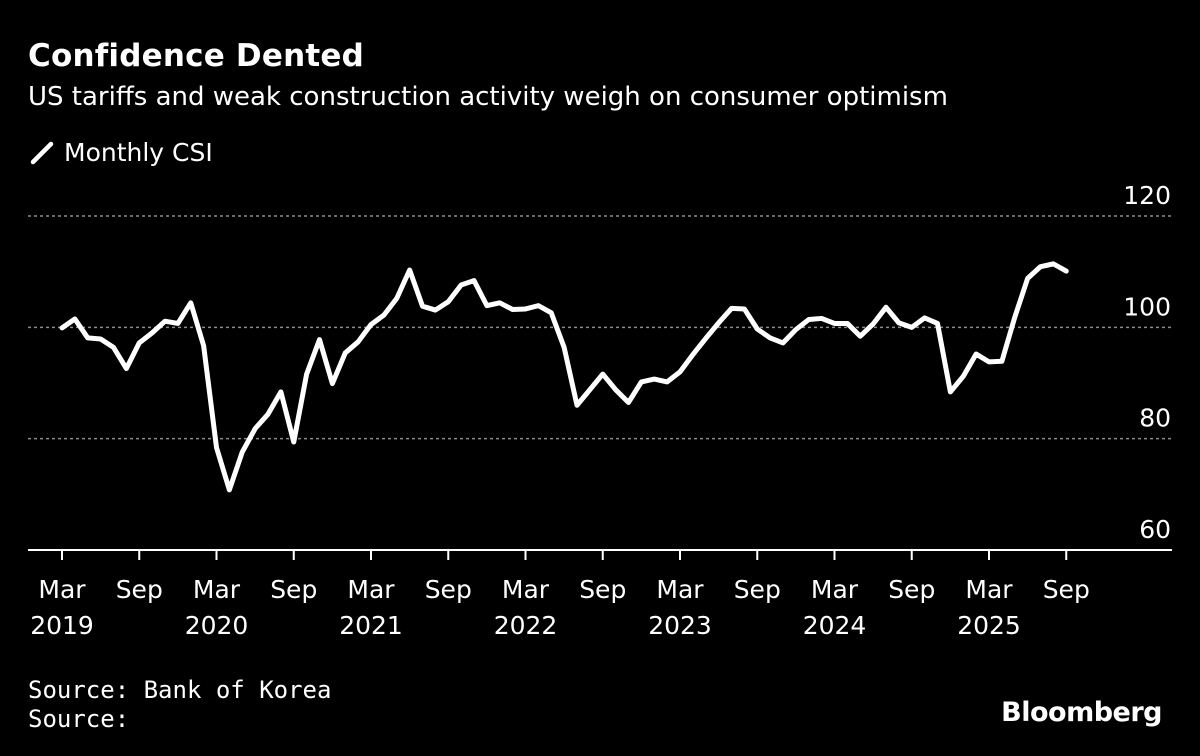  Describe the element at coordinates (62, 625) in the screenshot. I see `x-tick-year-label: 2019` at that location.